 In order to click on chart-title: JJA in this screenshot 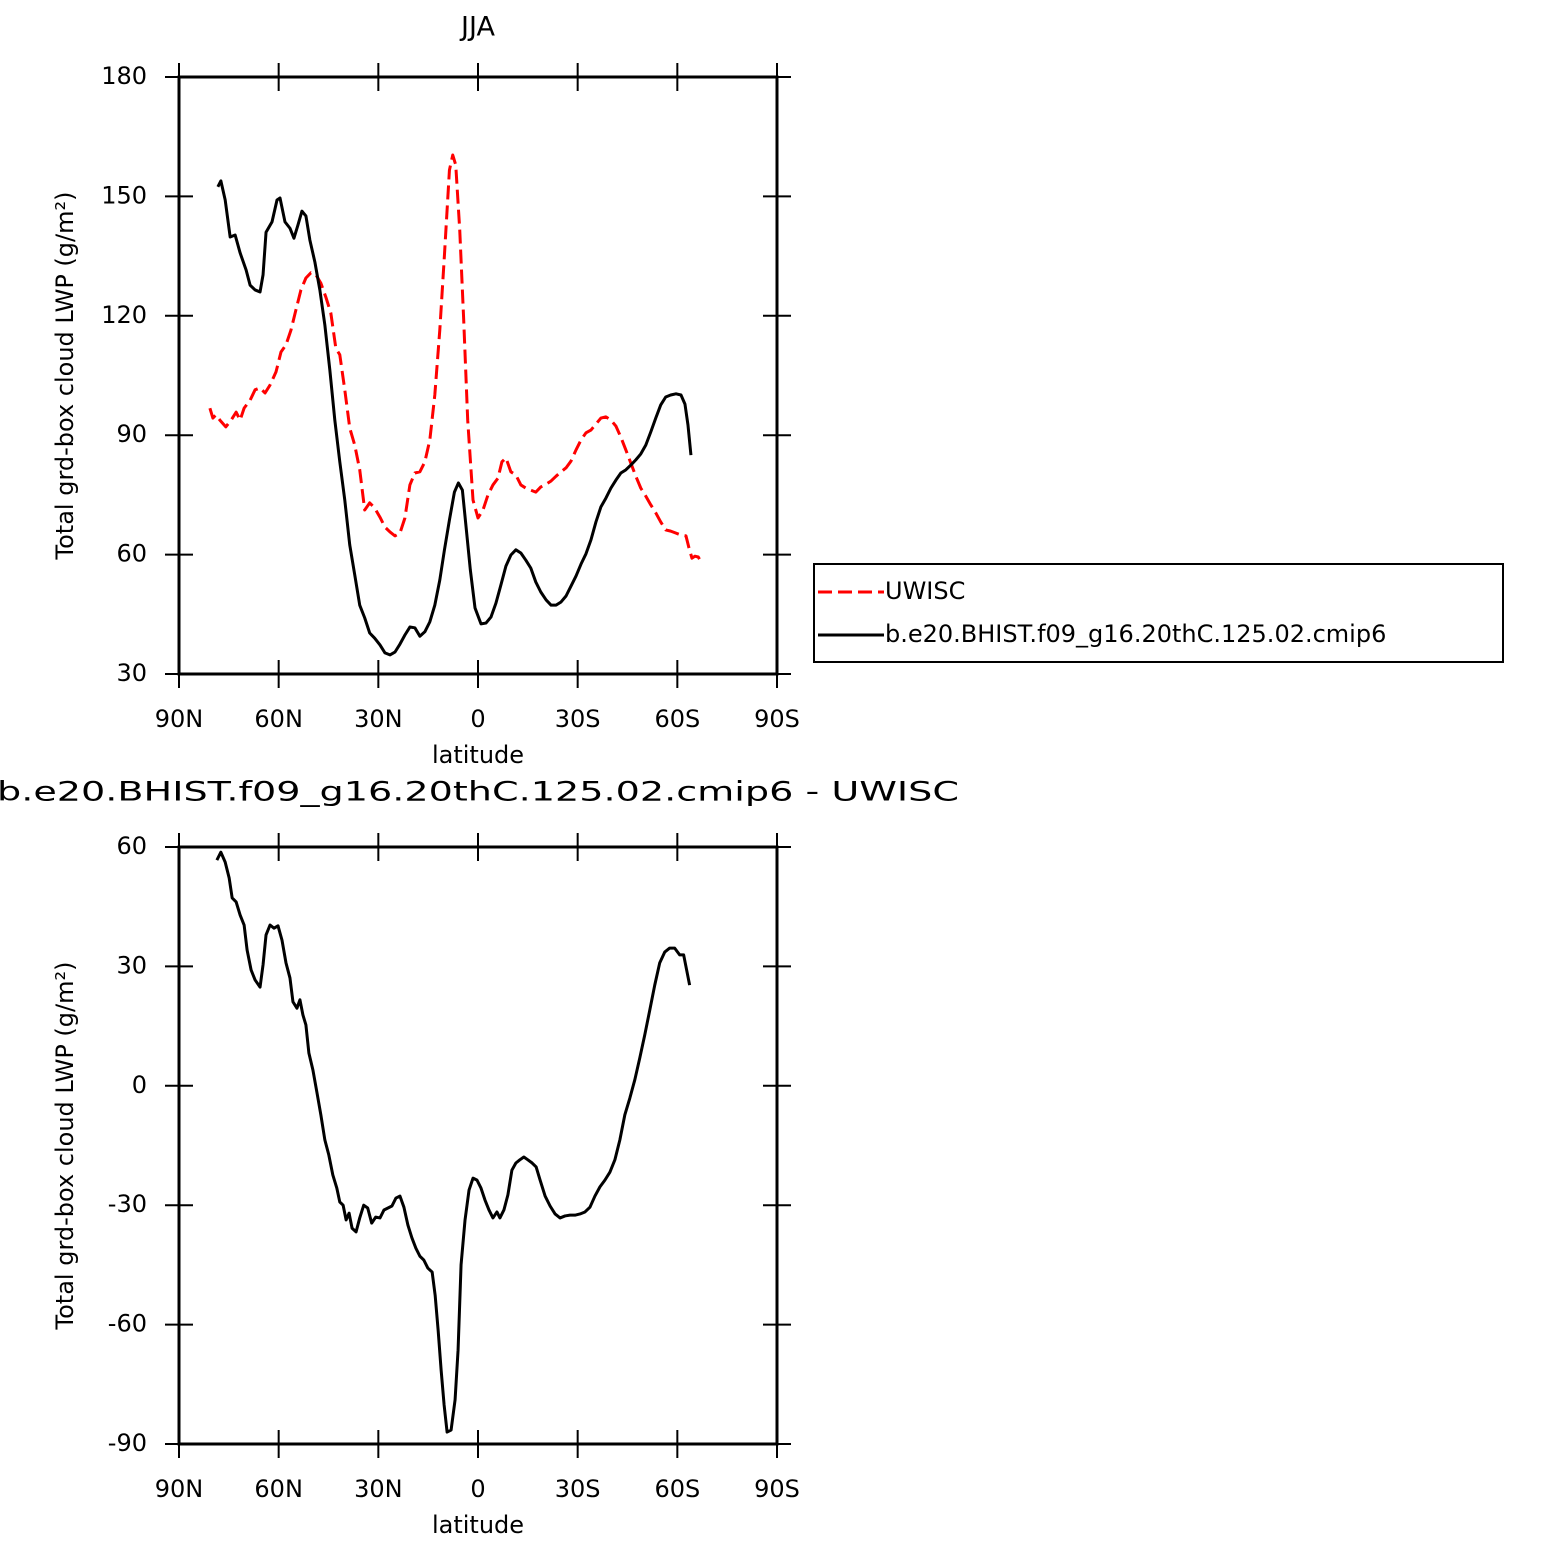, I will do `click(477, 27)`.